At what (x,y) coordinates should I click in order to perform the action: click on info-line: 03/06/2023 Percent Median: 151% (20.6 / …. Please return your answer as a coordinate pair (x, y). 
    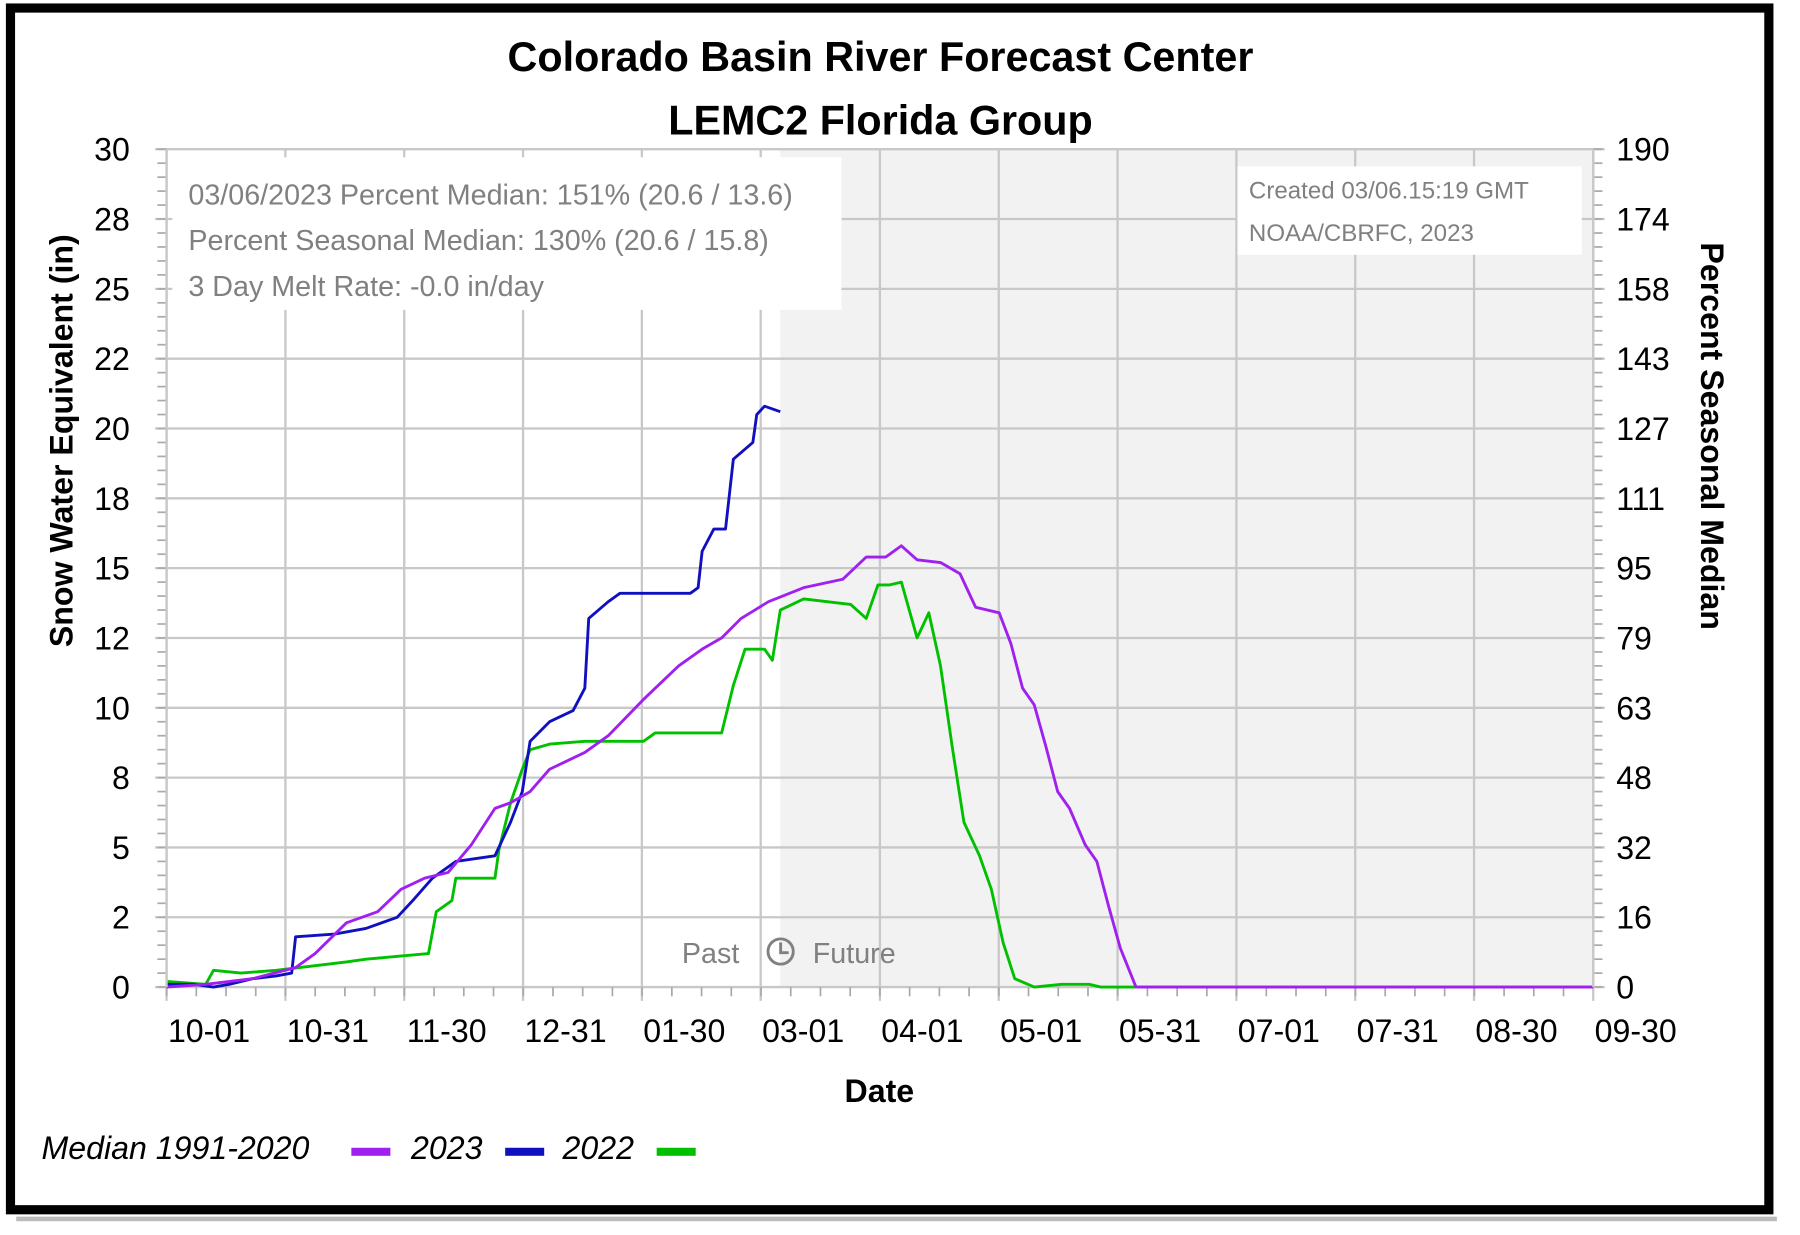
    Looking at the image, I should click on (490, 195).